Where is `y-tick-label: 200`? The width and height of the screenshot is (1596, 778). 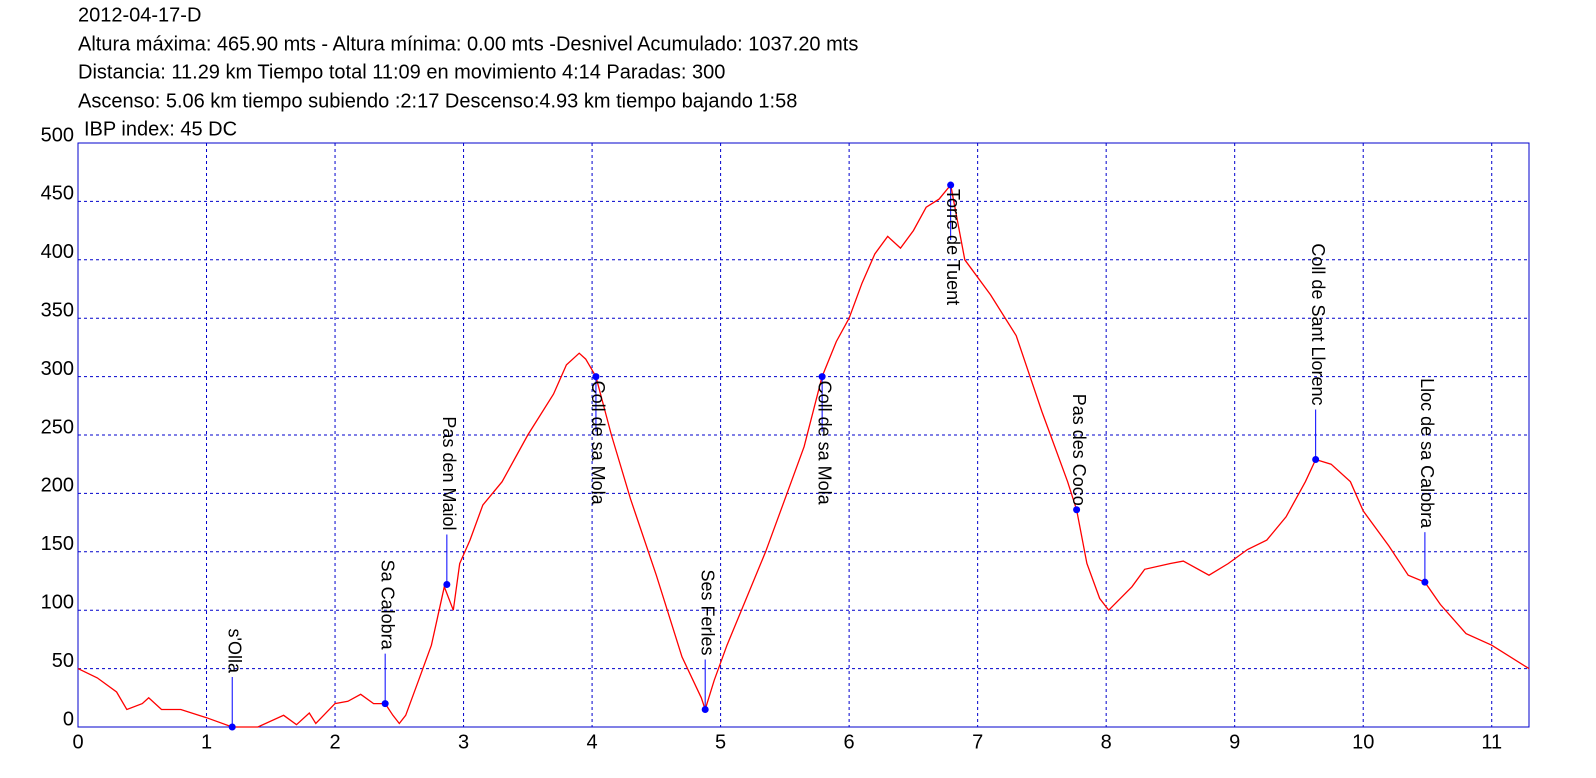 y-tick-label: 200 is located at coordinates (57, 486).